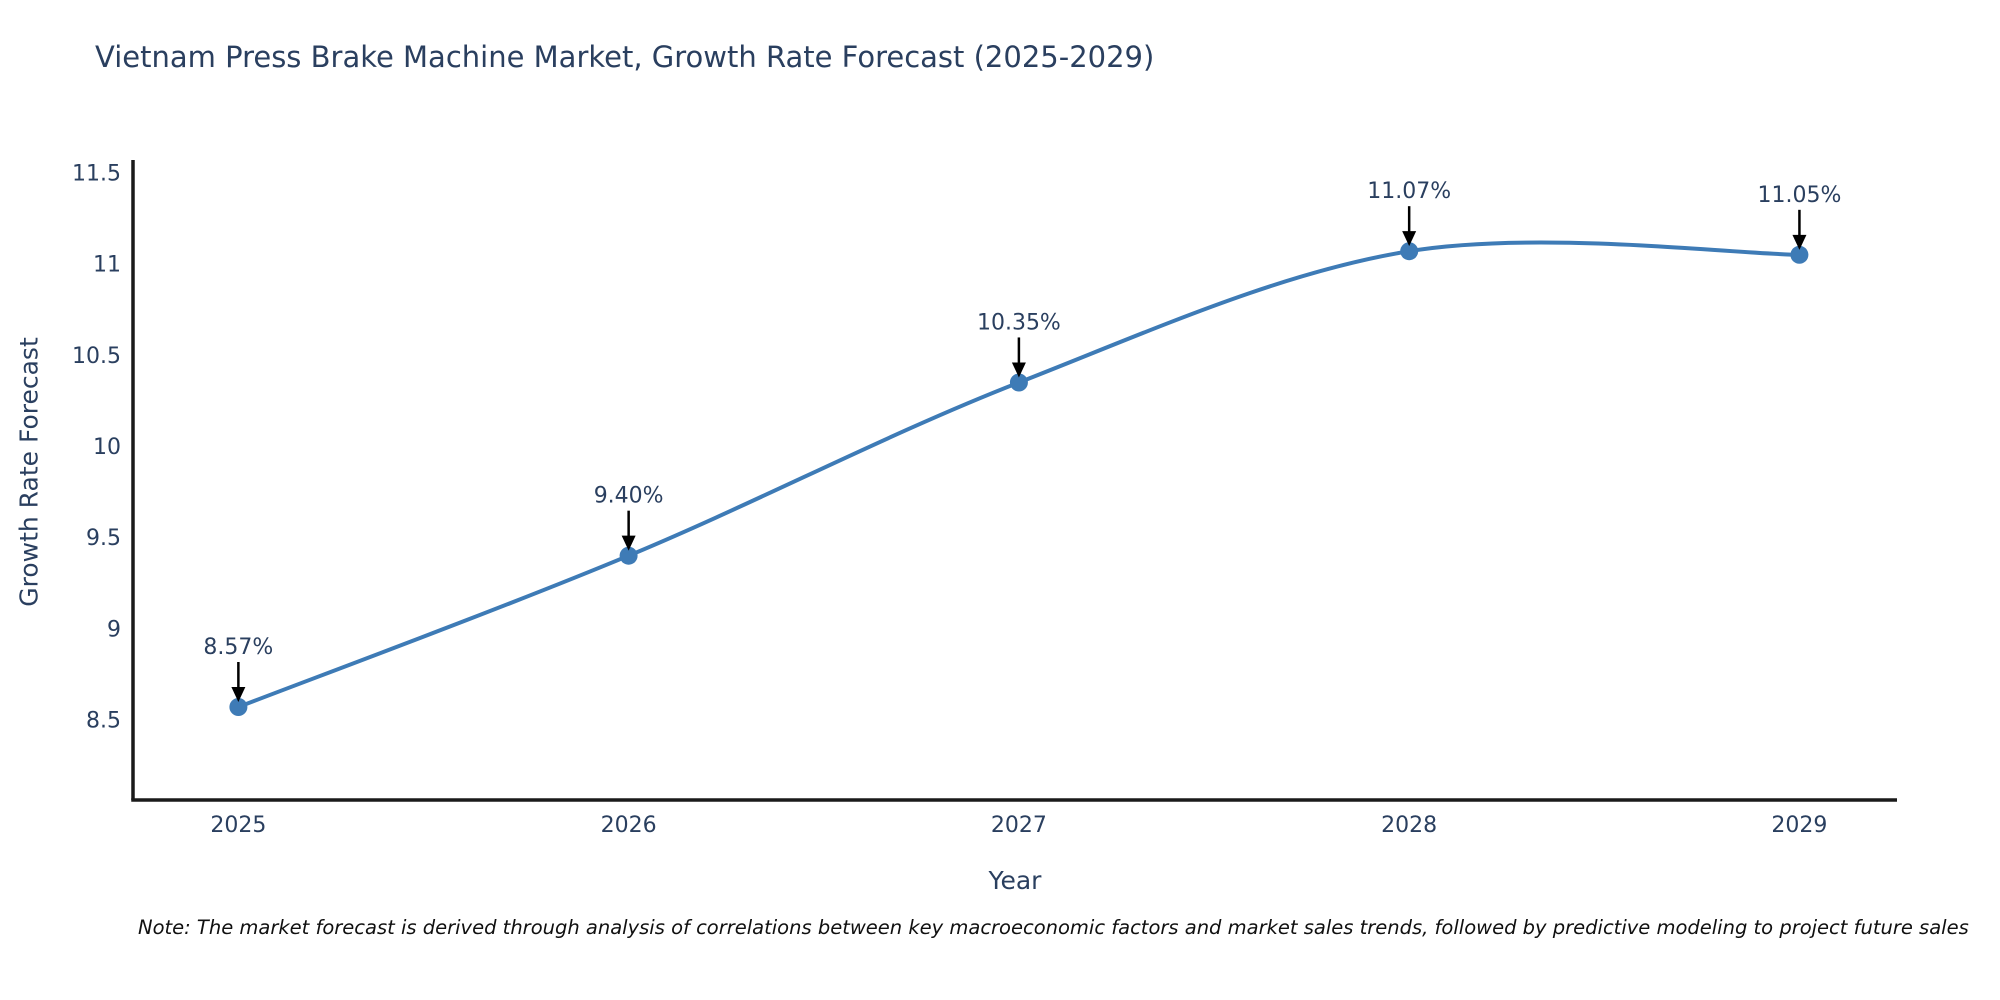 The width and height of the screenshot is (2000, 1000). Describe the element at coordinates (629, 496) in the screenshot. I see `annotation-label: 9.40%` at that location.